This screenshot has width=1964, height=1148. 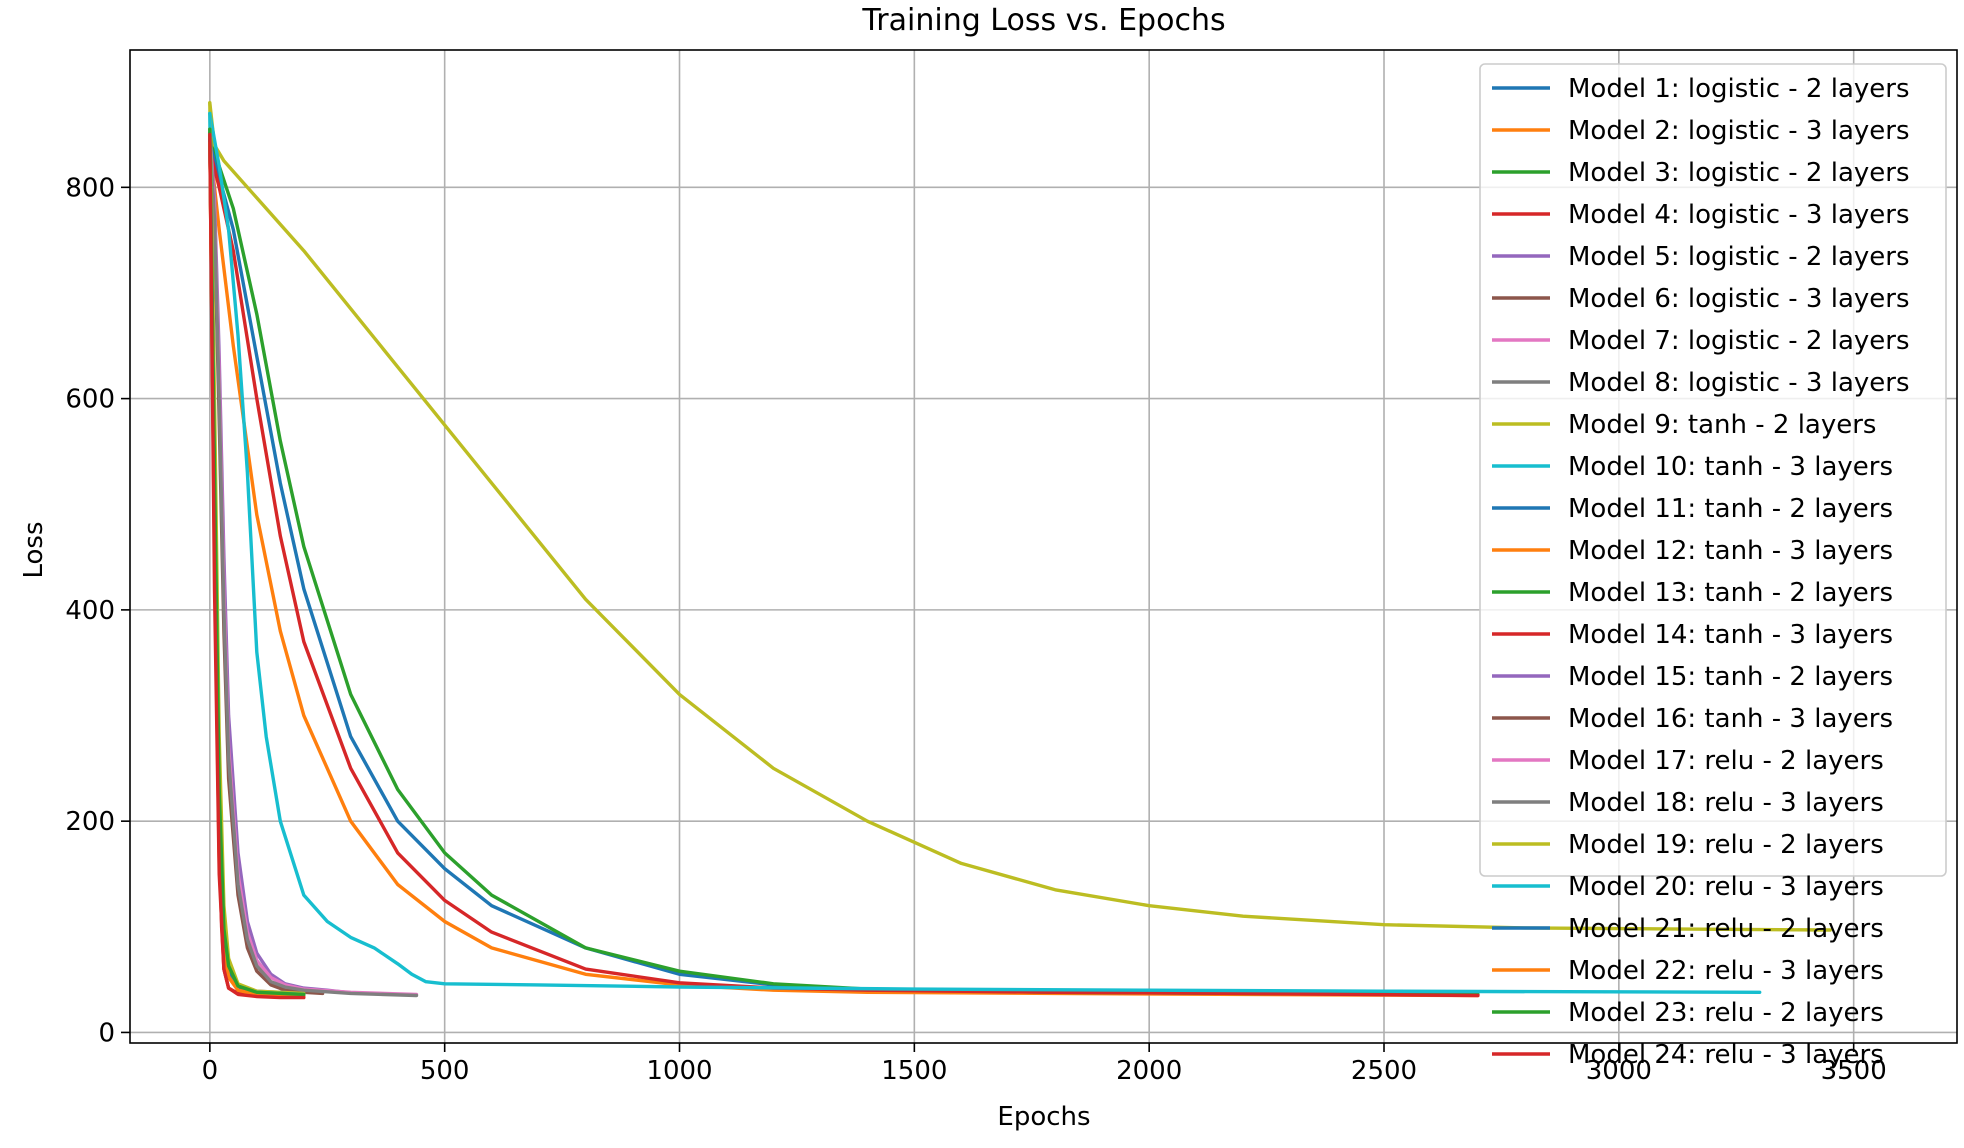 What do you see at coordinates (1726, 971) in the screenshot?
I see `legend-label: Model 22: relu - 3 layers` at bounding box center [1726, 971].